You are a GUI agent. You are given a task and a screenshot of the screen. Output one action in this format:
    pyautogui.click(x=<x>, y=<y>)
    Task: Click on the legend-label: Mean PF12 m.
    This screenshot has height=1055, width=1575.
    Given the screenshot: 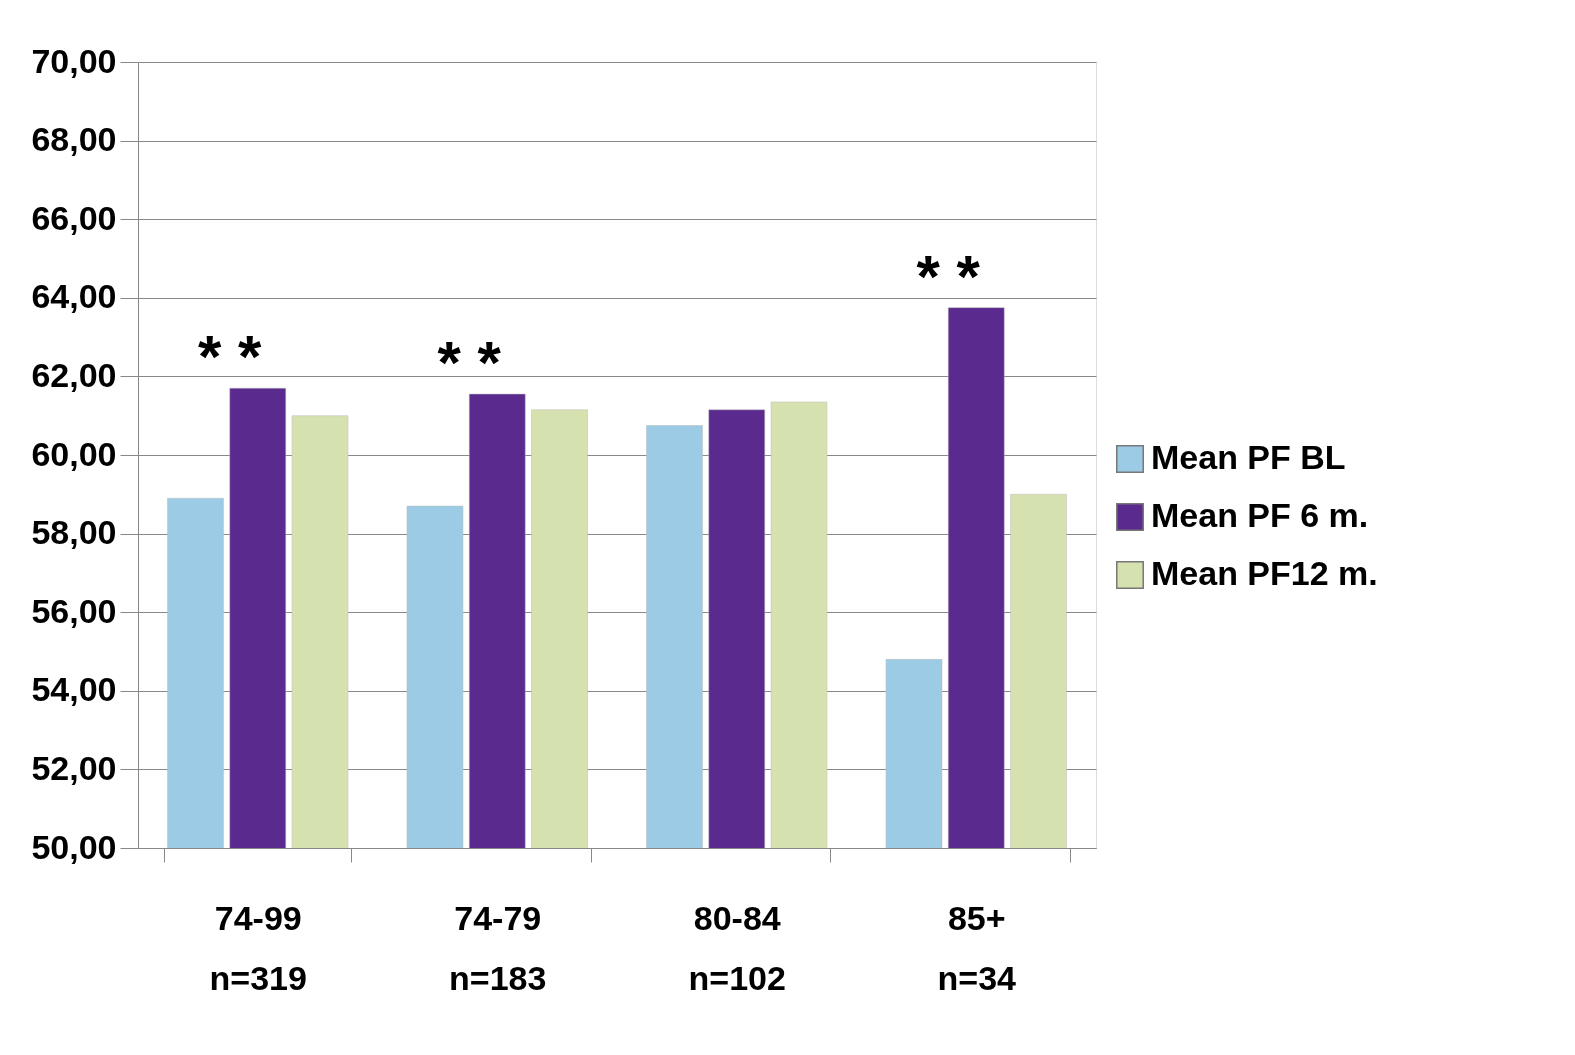 What is the action you would take?
    pyautogui.click(x=1264, y=573)
    